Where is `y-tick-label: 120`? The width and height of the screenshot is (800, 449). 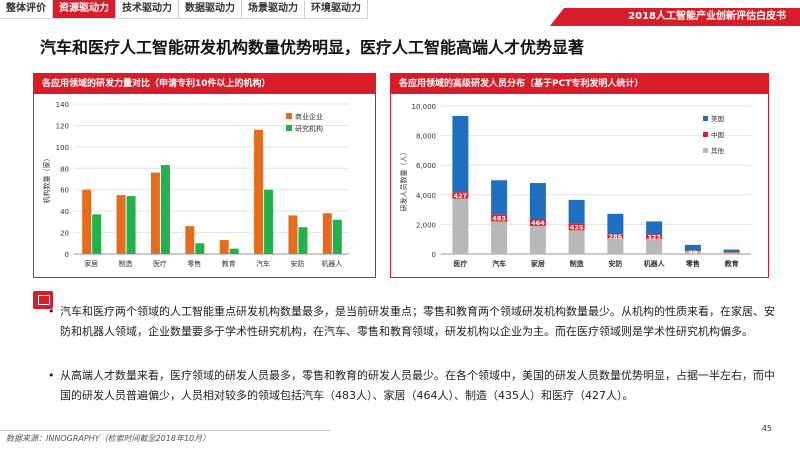 y-tick-label: 120 is located at coordinates (62, 126).